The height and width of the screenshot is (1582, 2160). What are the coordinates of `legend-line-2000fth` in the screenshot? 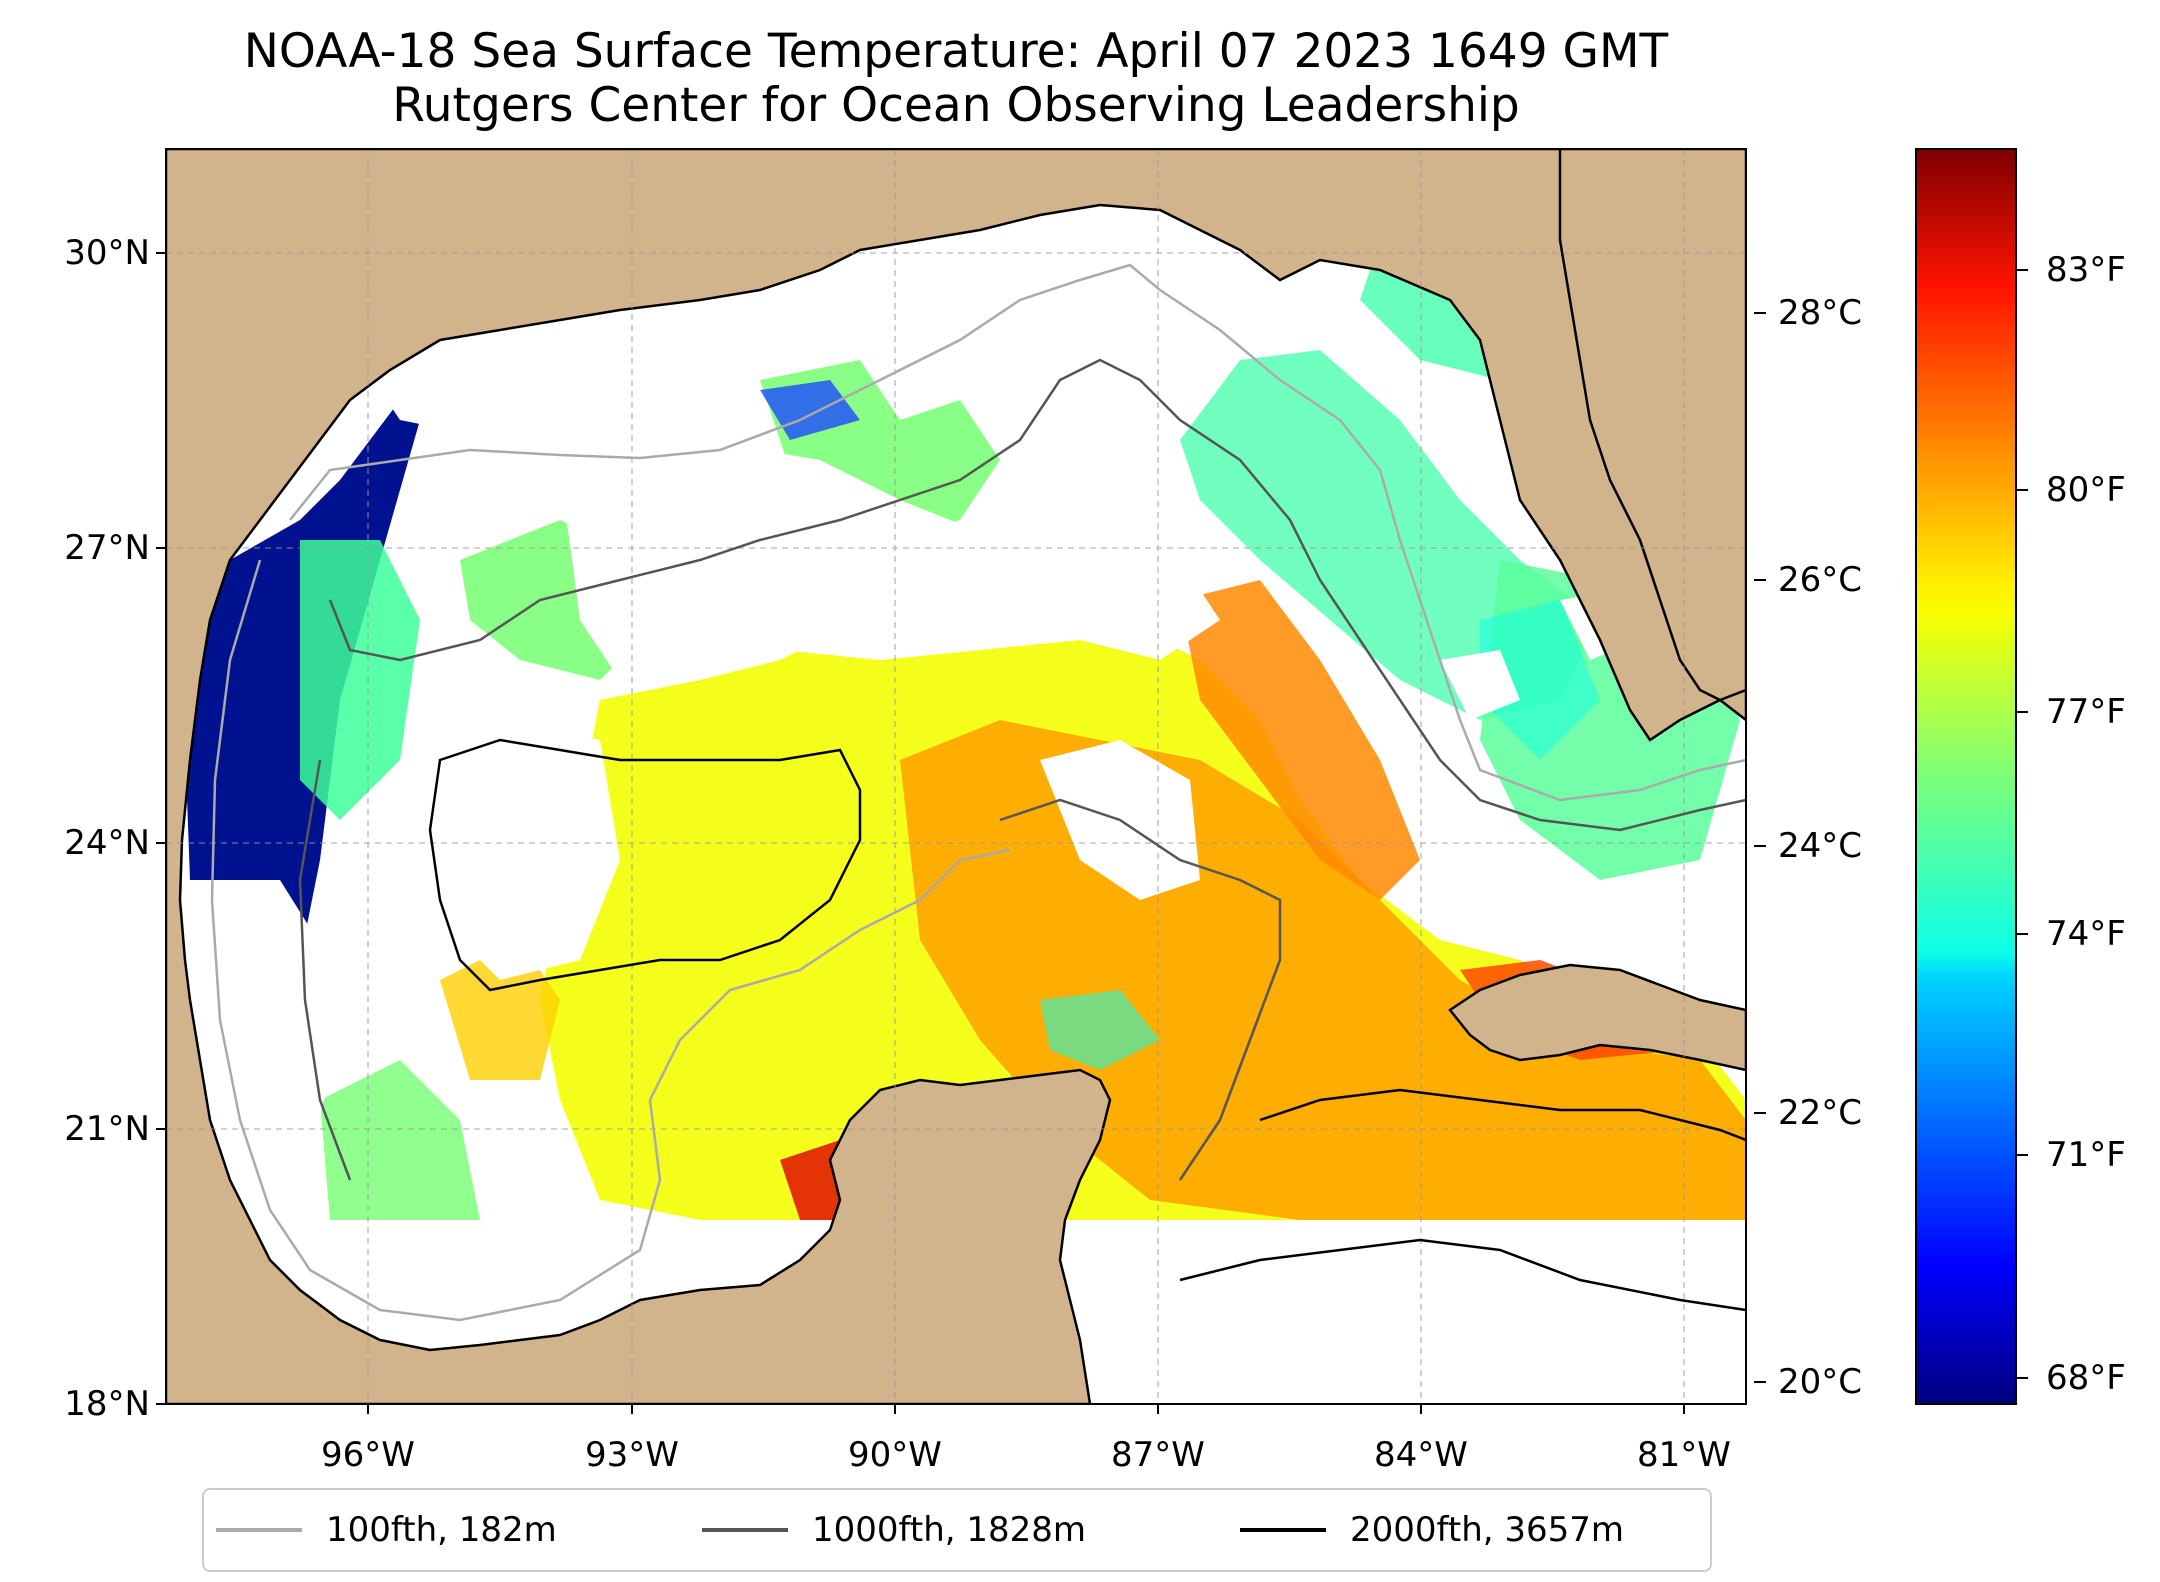 It's located at (1283, 1530).